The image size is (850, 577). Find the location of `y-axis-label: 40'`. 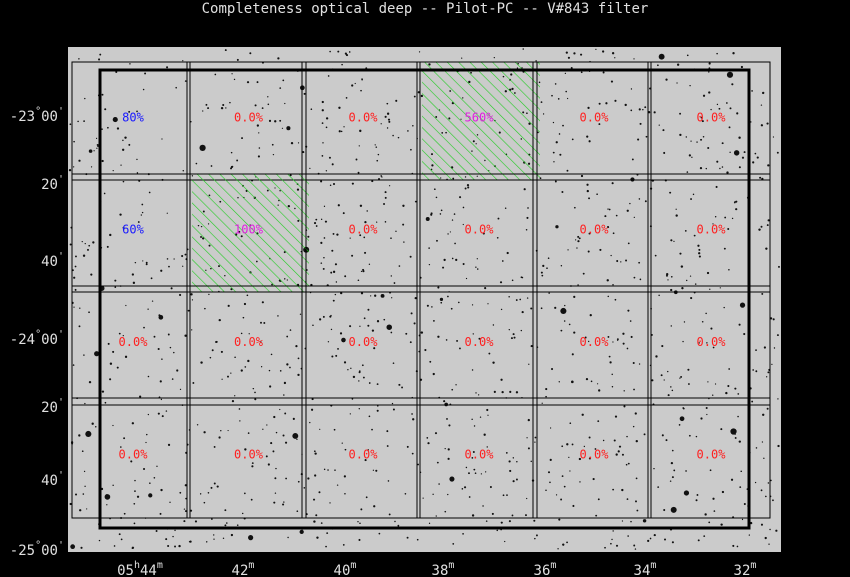

y-axis-label: 40' is located at coordinates (52, 479).